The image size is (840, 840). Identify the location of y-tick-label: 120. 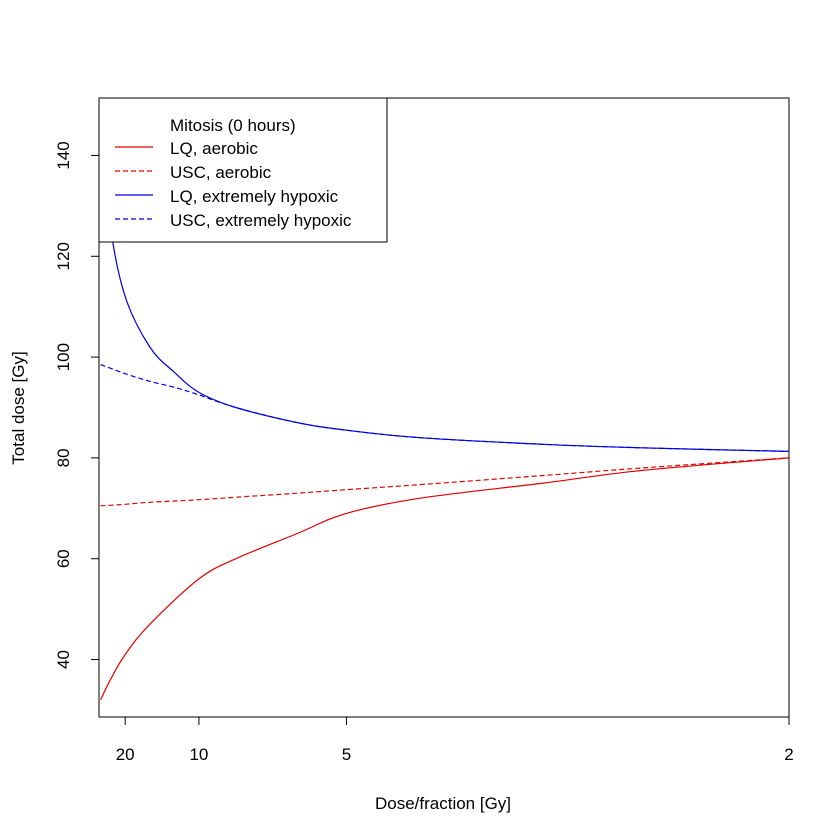
(63, 256).